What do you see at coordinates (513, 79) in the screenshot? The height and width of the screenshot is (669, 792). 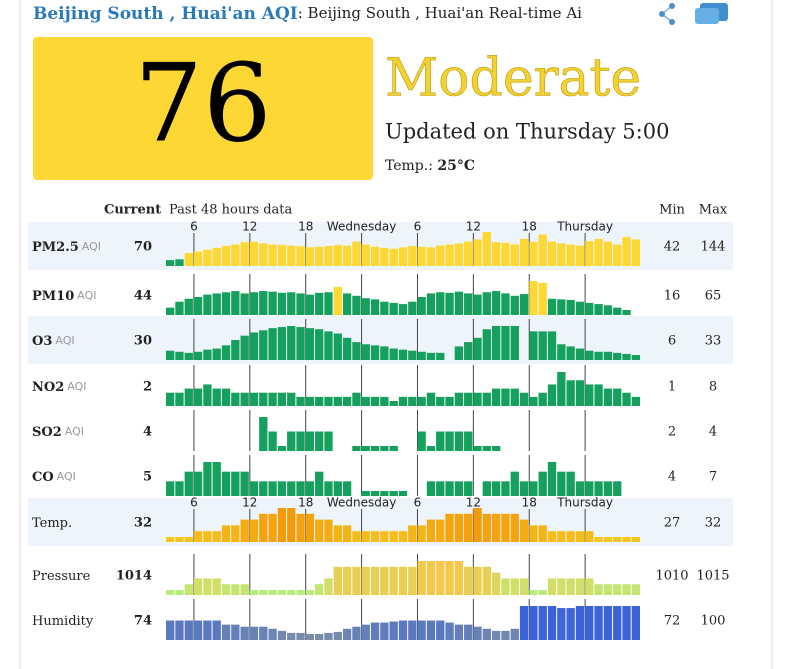 I see `aqi-level: Moderate` at bounding box center [513, 79].